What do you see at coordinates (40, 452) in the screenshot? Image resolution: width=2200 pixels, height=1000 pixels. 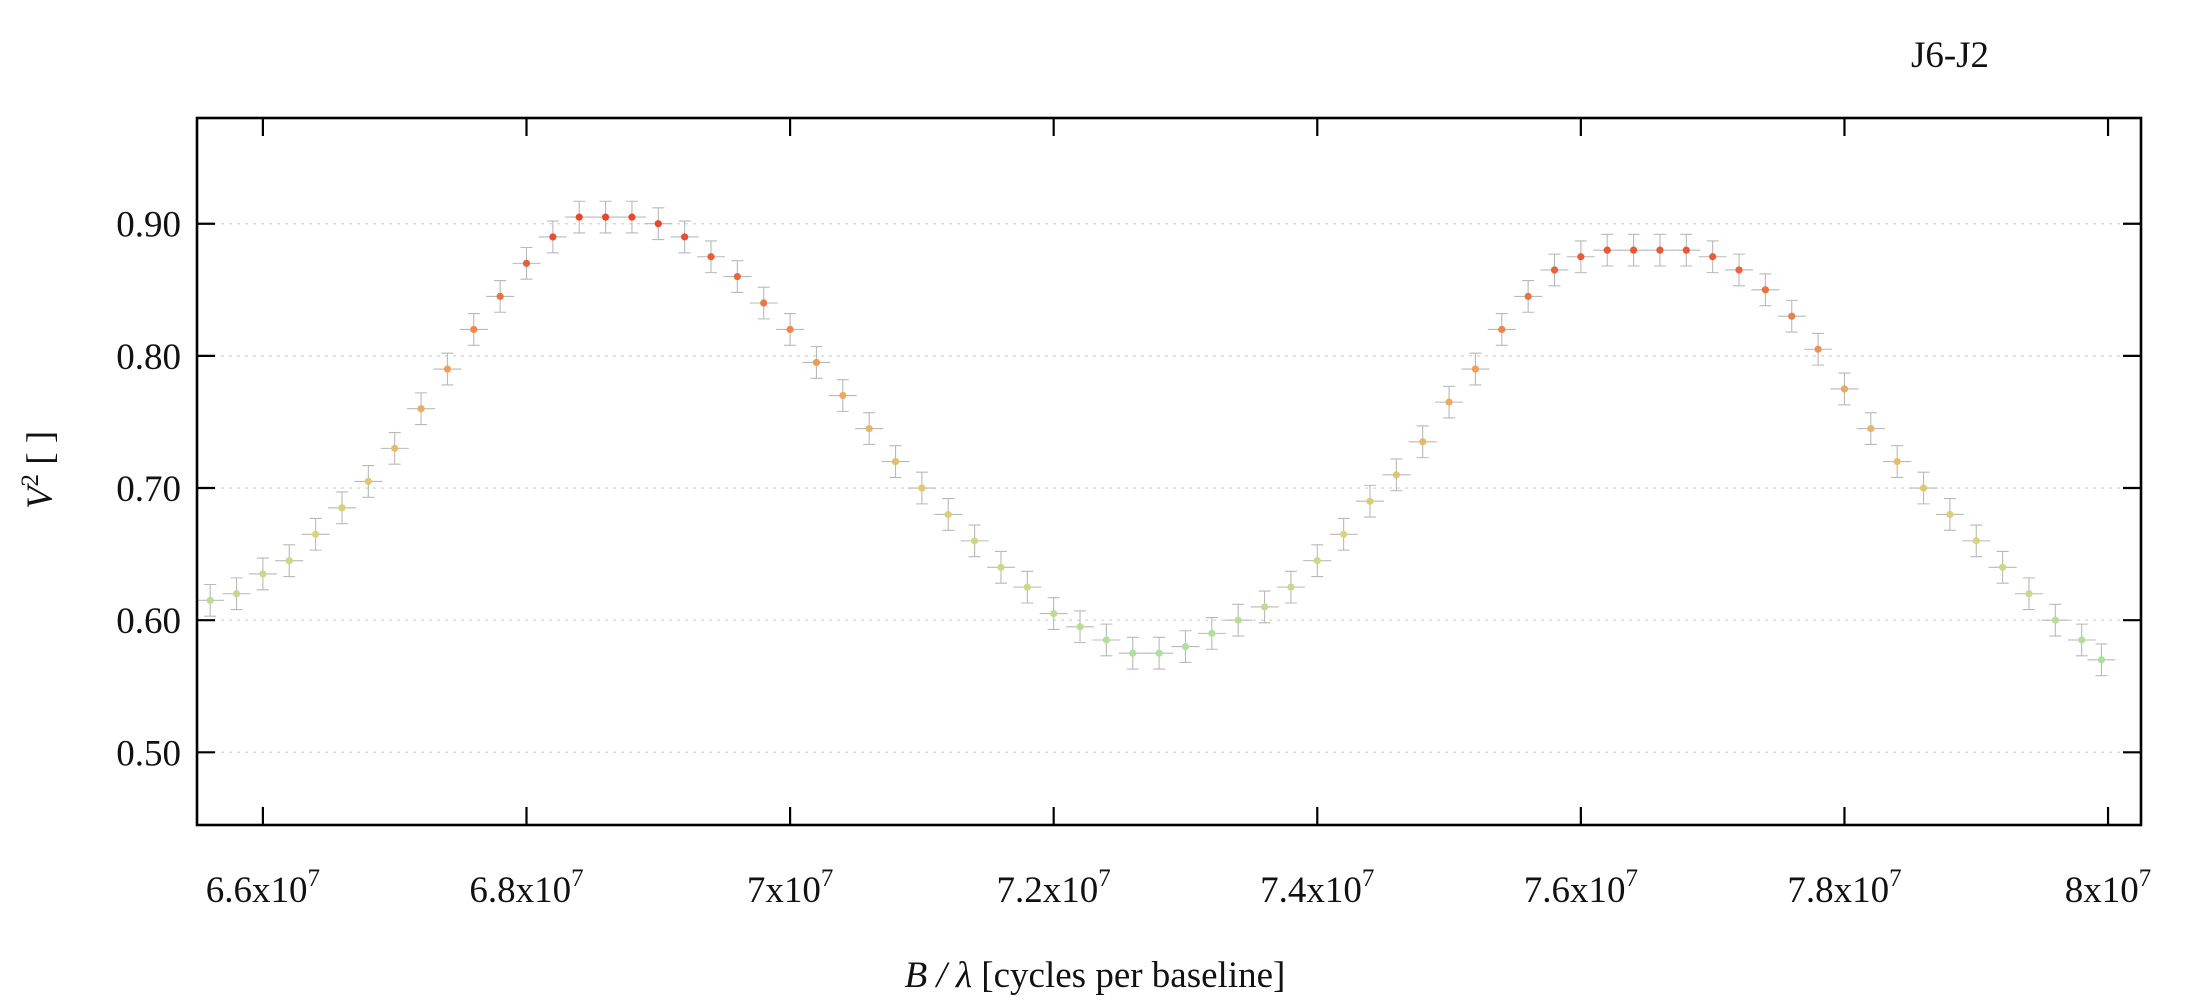 I see `y-axis-label-suffix: [ ]` at bounding box center [40, 452].